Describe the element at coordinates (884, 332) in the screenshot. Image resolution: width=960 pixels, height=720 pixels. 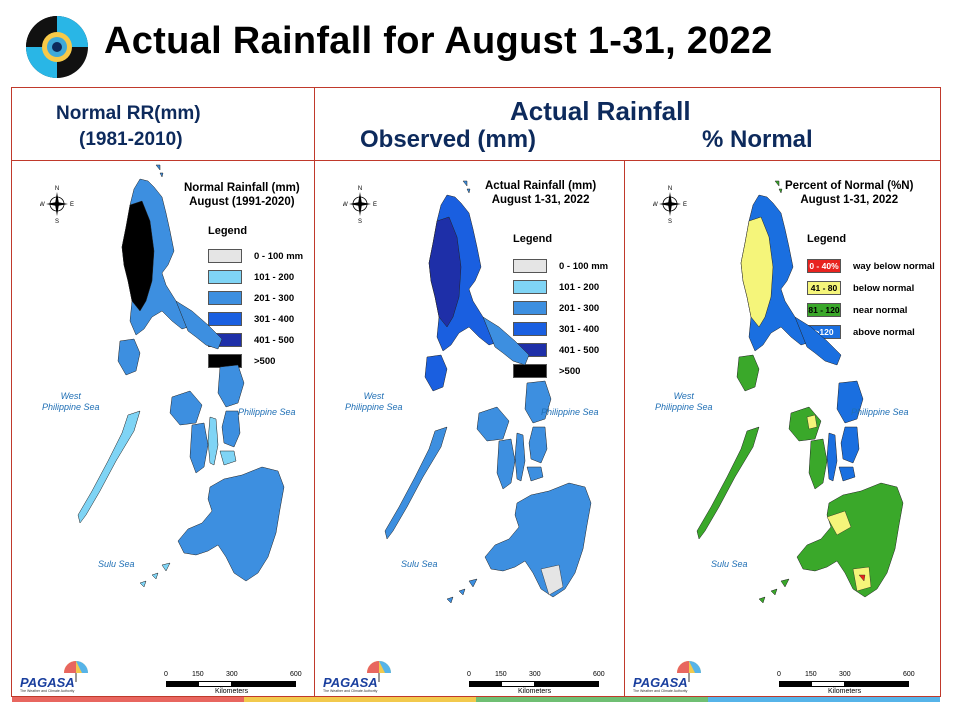
I see `legend-label: above normal` at that location.